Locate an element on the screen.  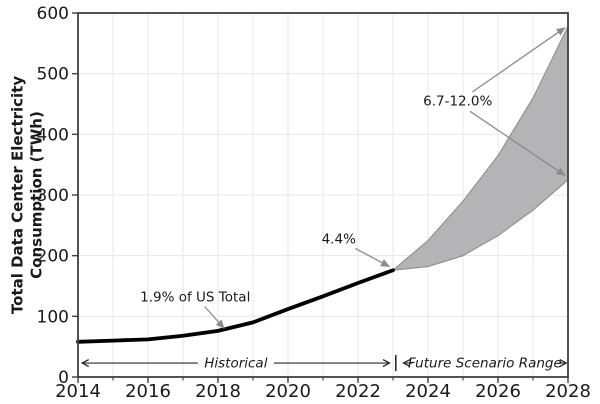
y-tick-label: 300 is located at coordinates (53, 196).